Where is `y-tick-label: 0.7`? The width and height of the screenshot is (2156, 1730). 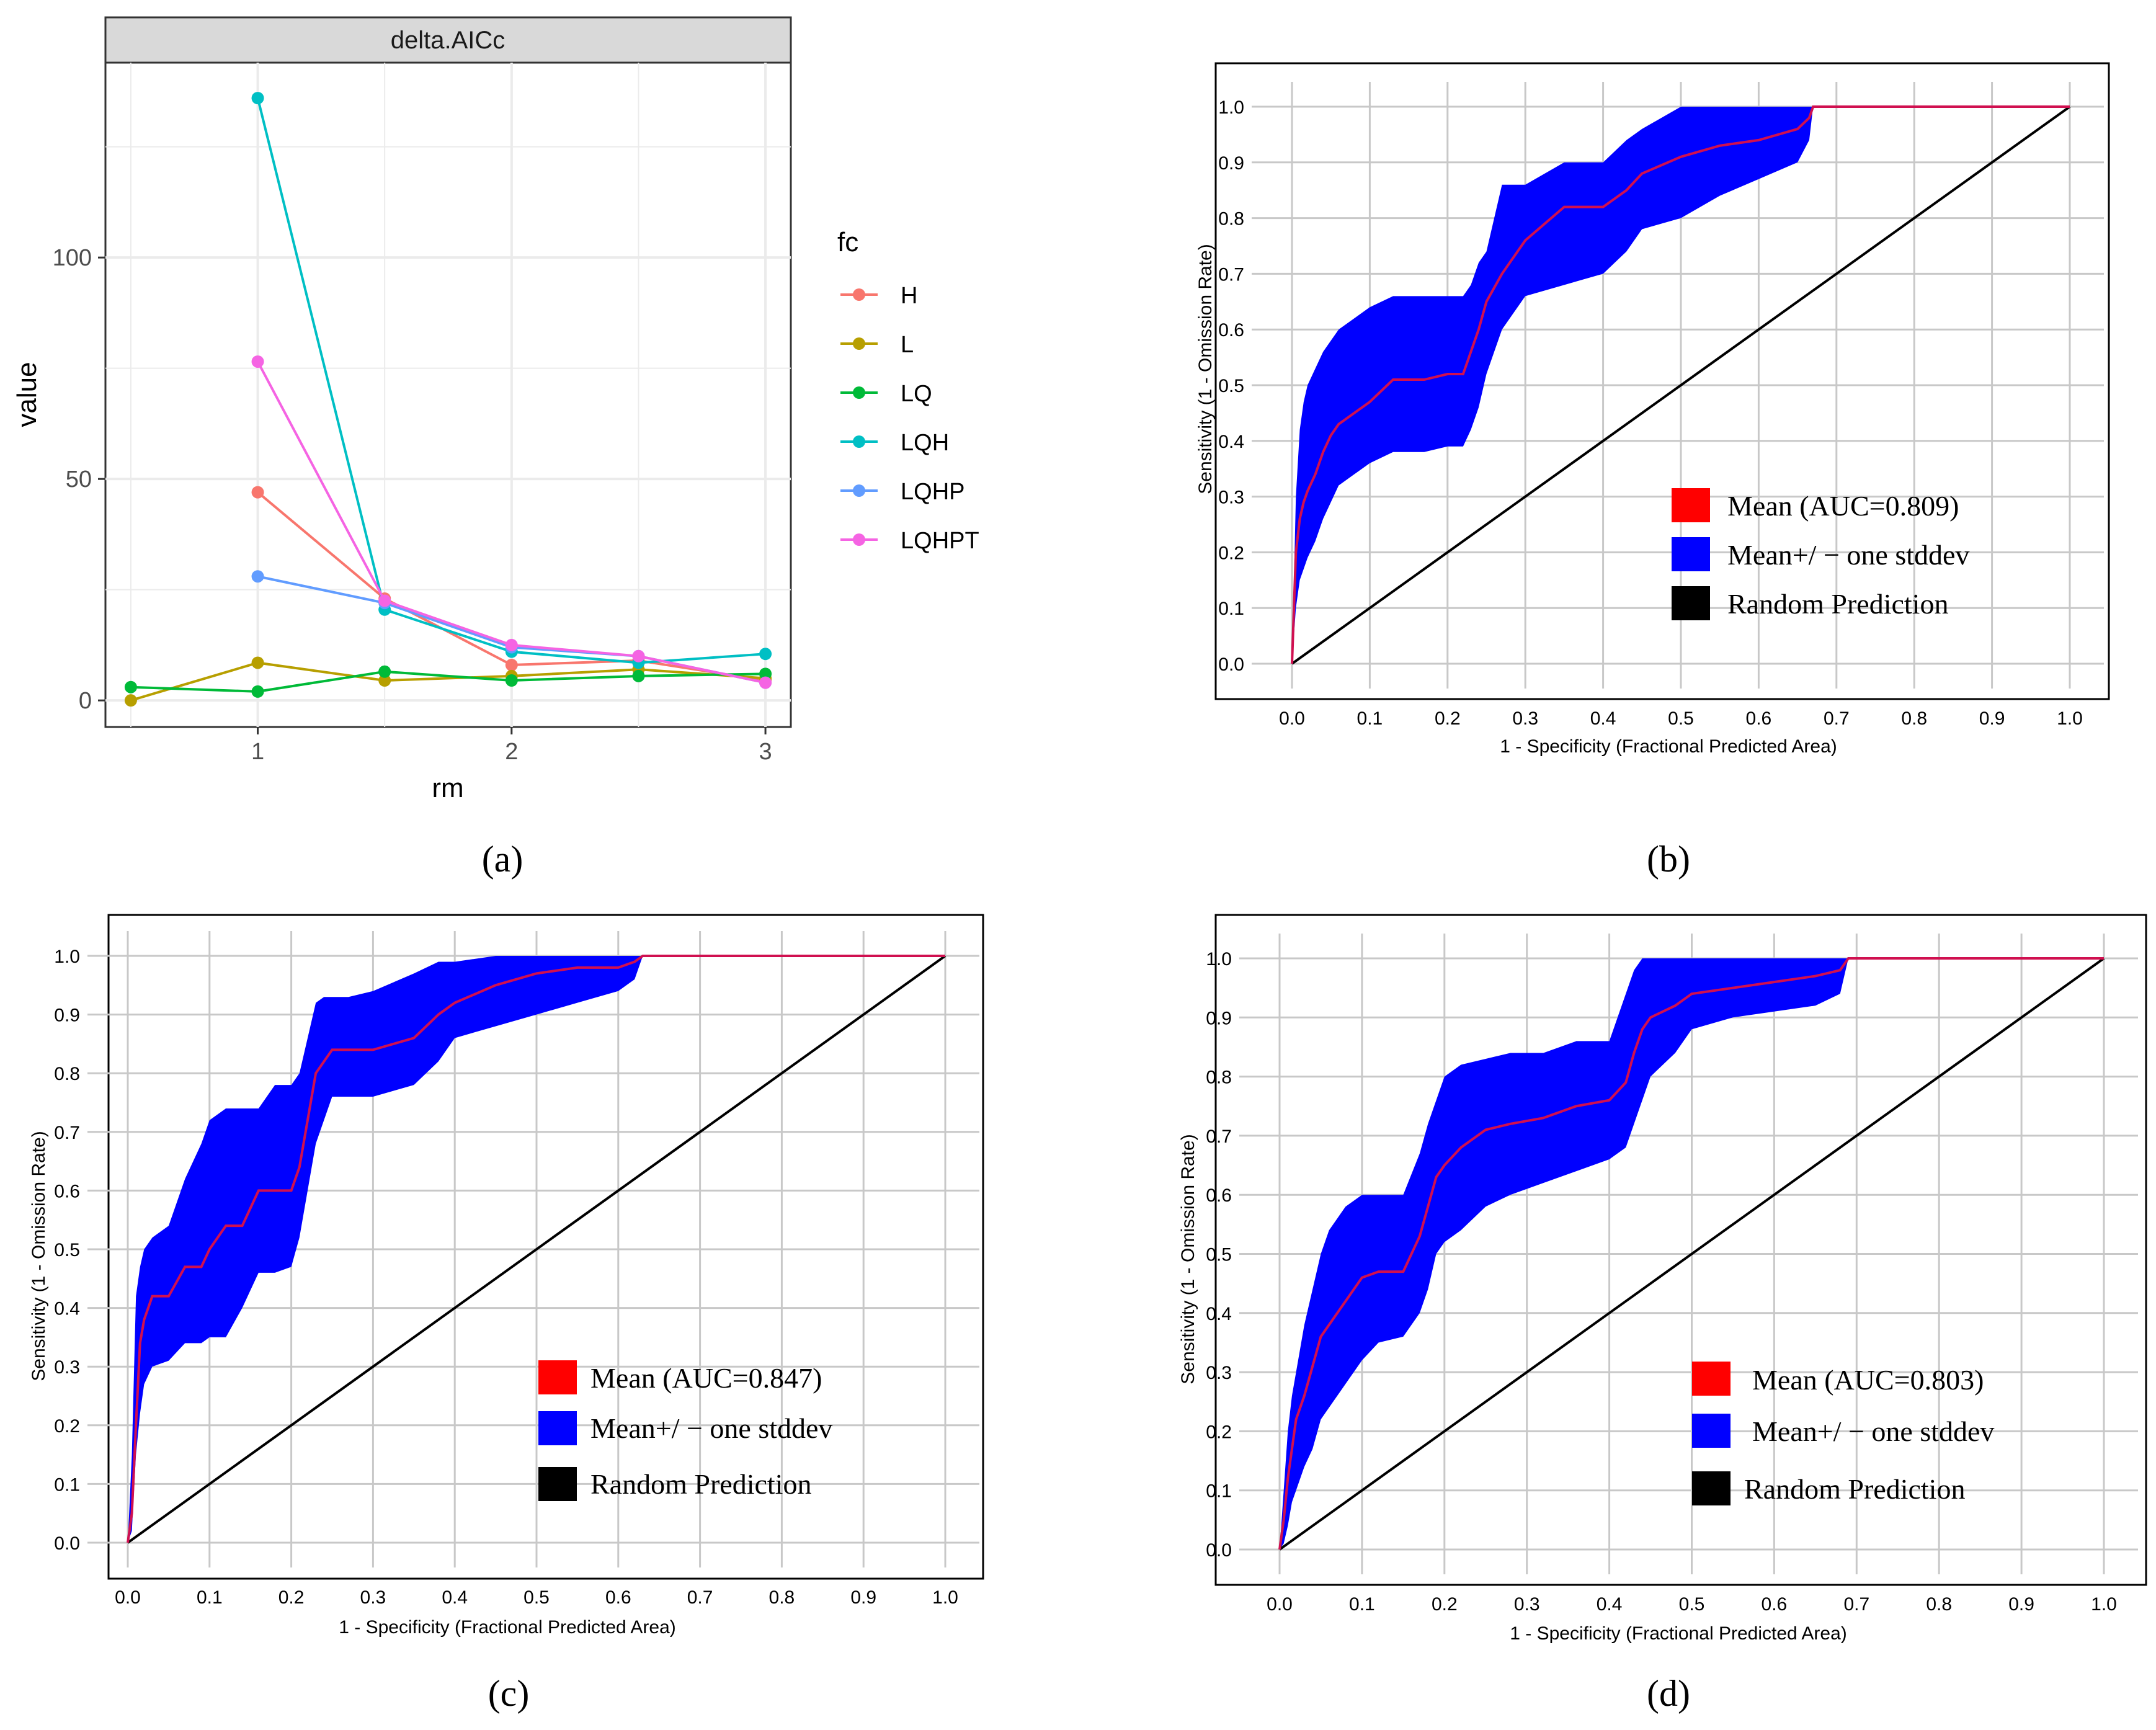 y-tick-label: 0.7 is located at coordinates (1231, 275).